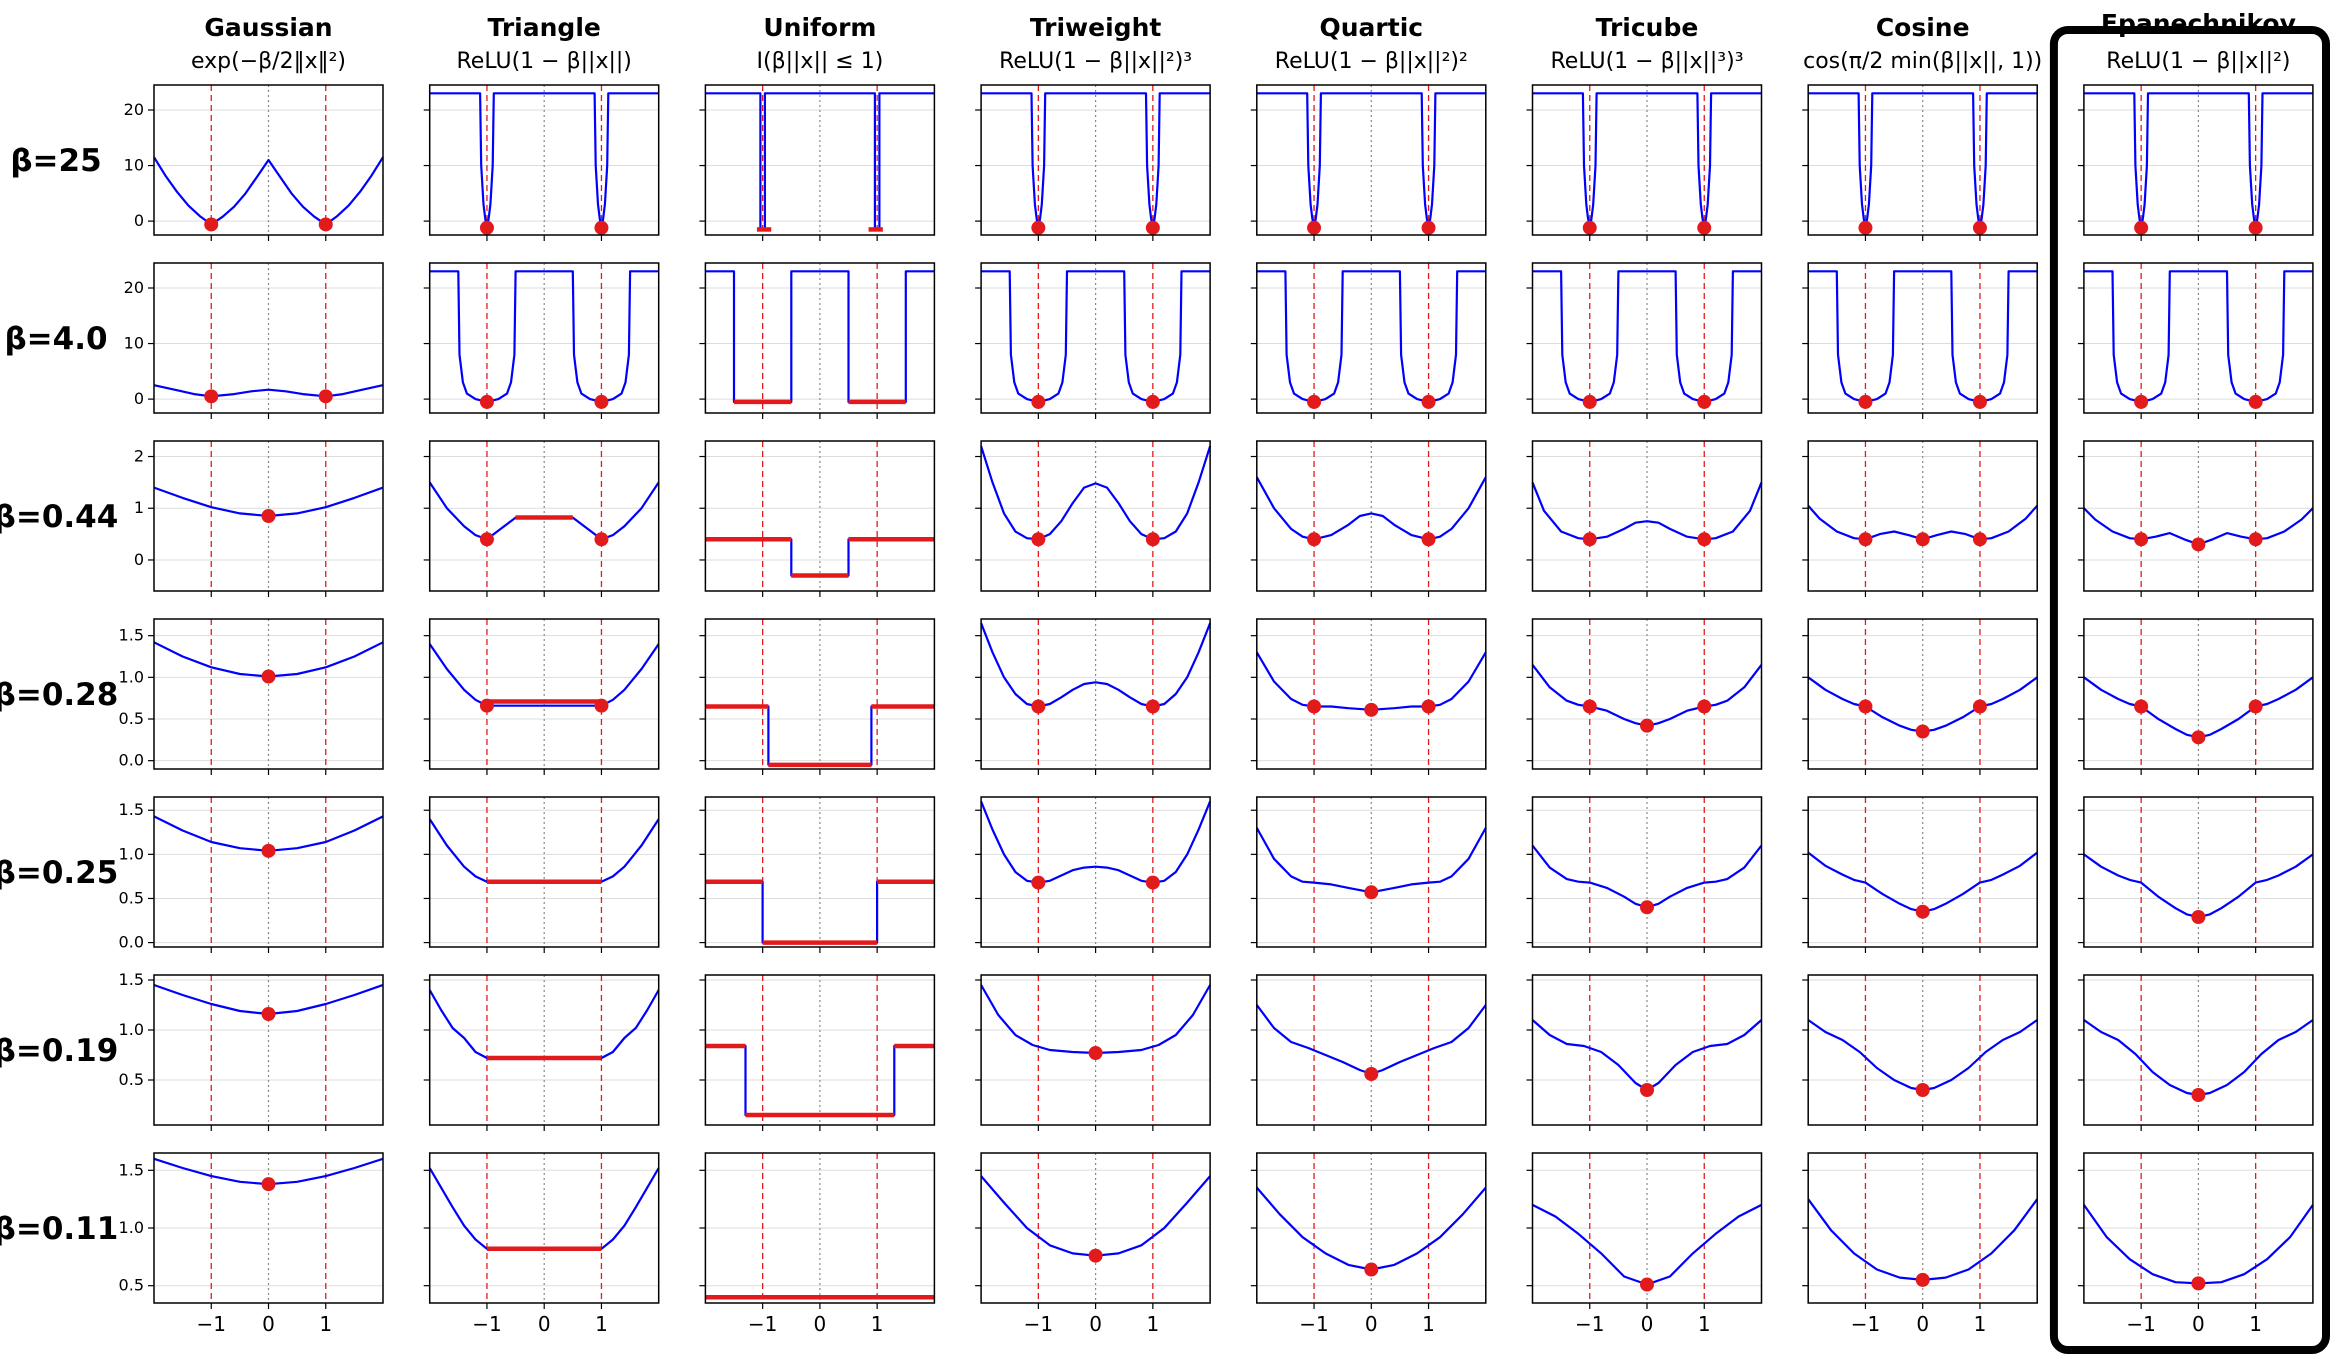  Describe the element at coordinates (268, 27) in the screenshot. I see `column-title: Gaussian` at that location.